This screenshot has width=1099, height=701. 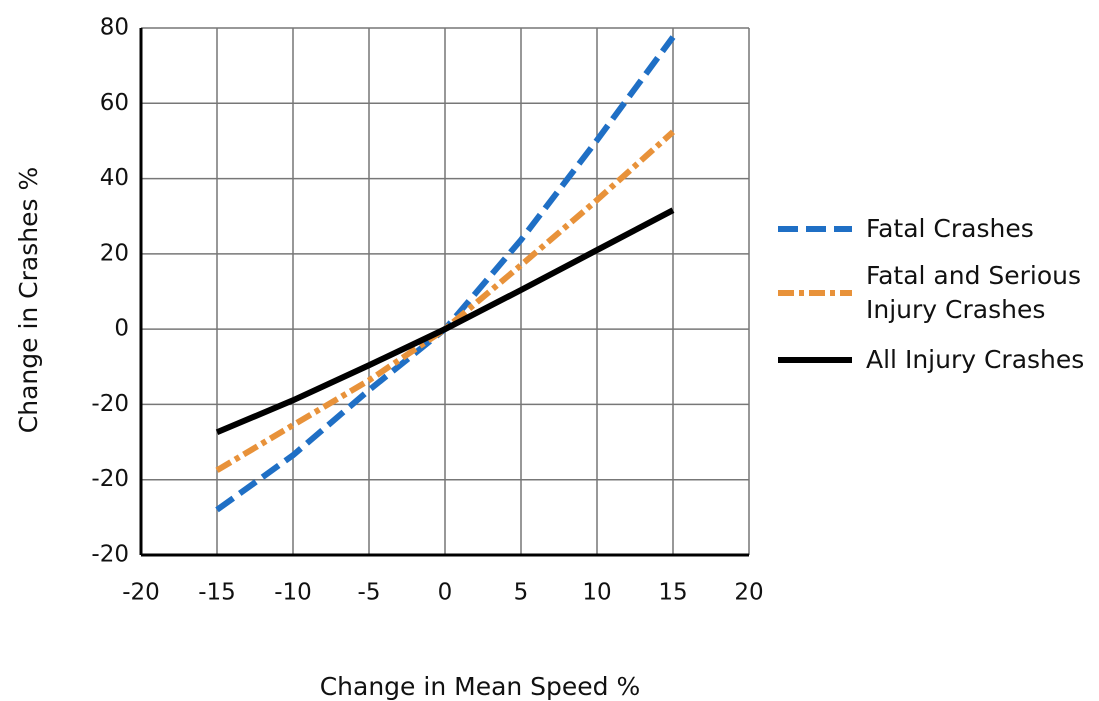 I want to click on x-tick-label: 0, so click(x=445, y=593).